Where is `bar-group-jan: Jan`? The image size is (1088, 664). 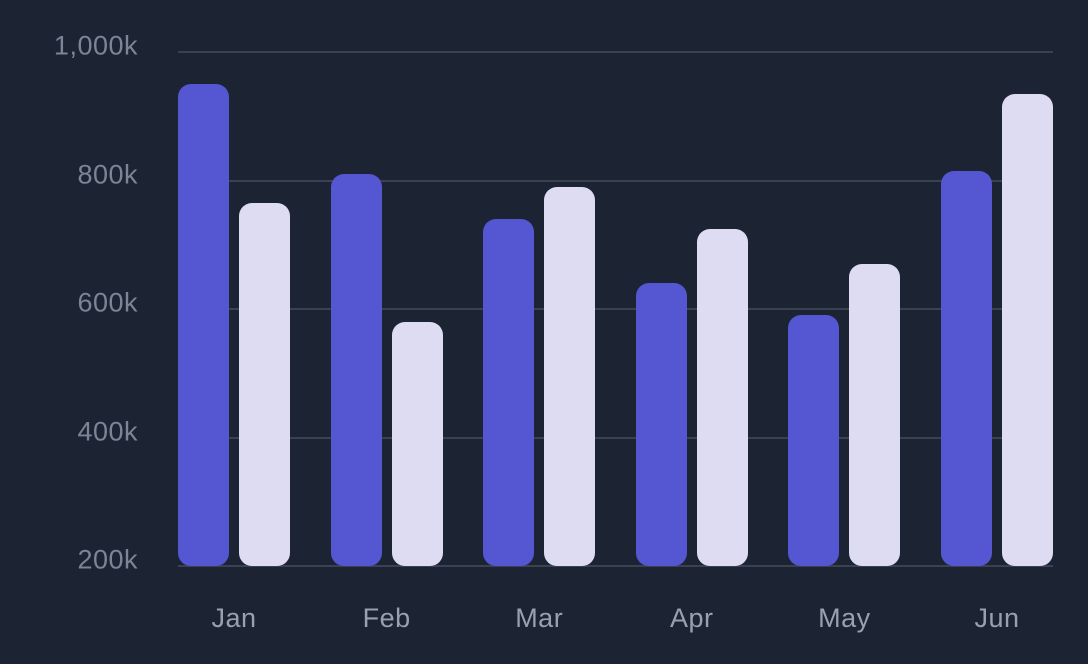
bar-group-jan: Jan is located at coordinates (234, 342).